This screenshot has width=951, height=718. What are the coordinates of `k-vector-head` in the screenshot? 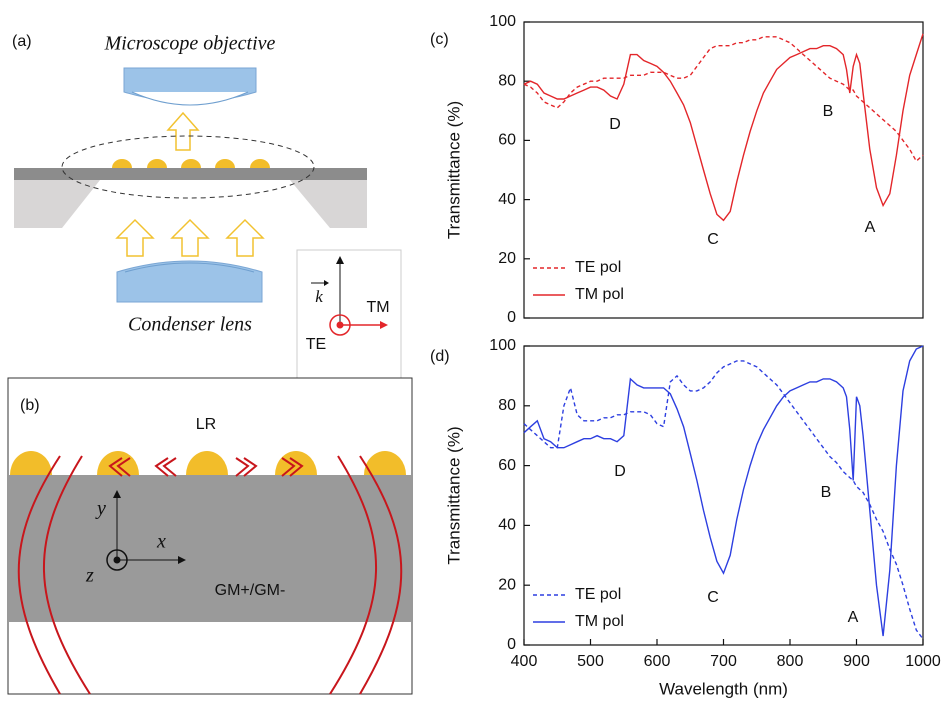 It's located at (326, 283).